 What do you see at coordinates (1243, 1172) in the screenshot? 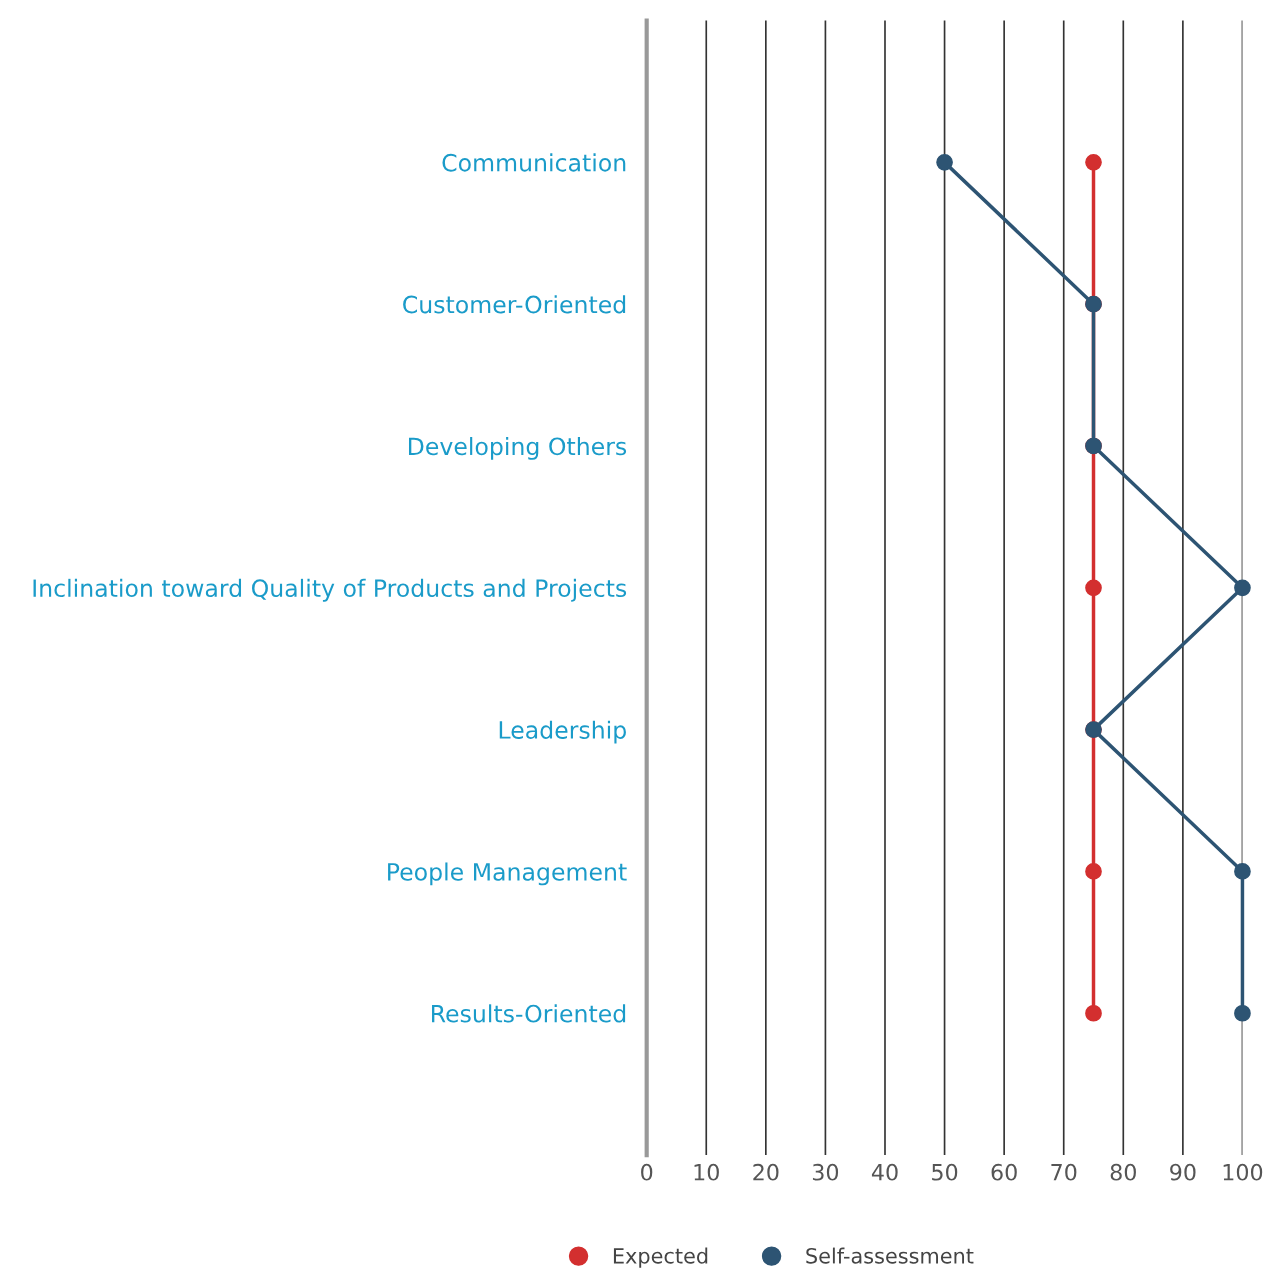
I see `x-tick-label: 100` at bounding box center [1243, 1172].